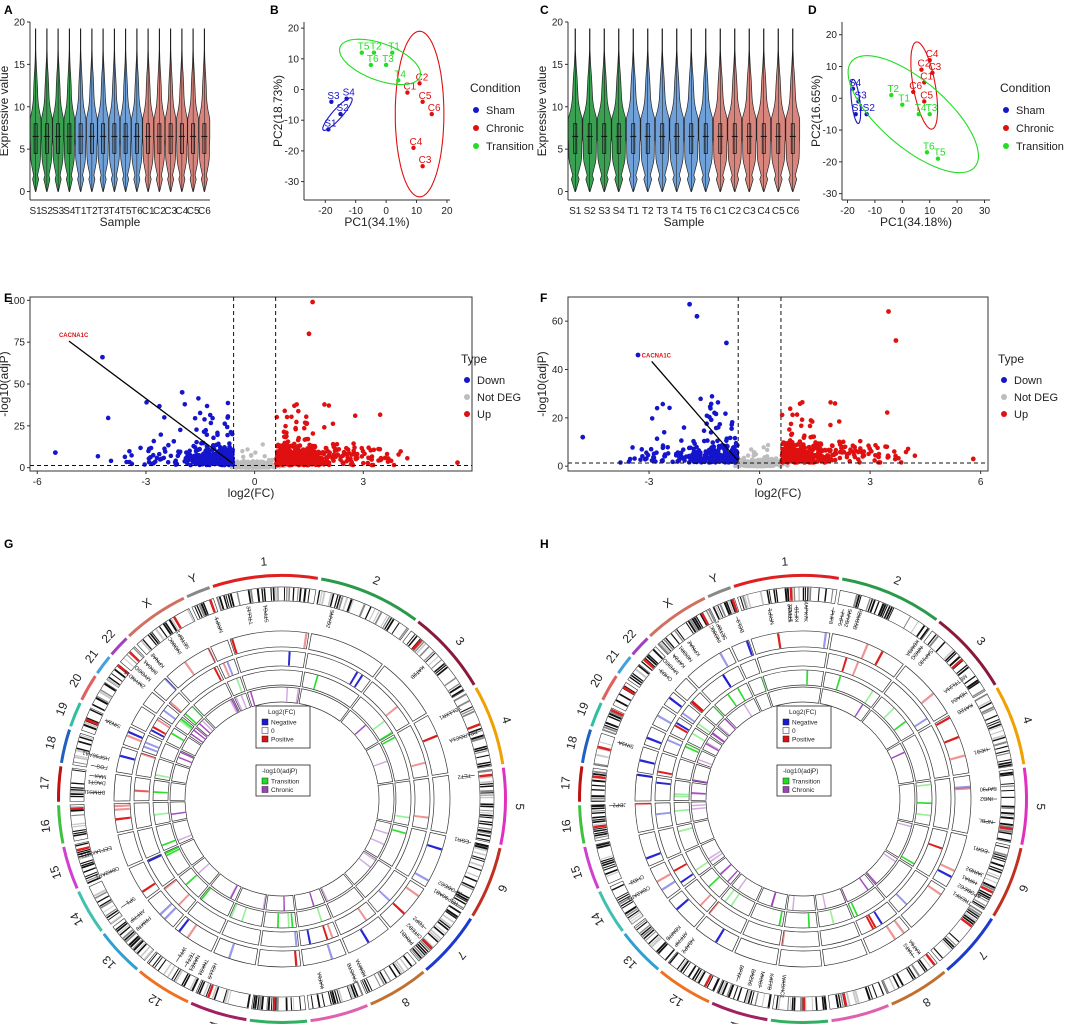 The height and width of the screenshot is (1029, 1065). I want to click on point-label: T5, so click(940, 153).